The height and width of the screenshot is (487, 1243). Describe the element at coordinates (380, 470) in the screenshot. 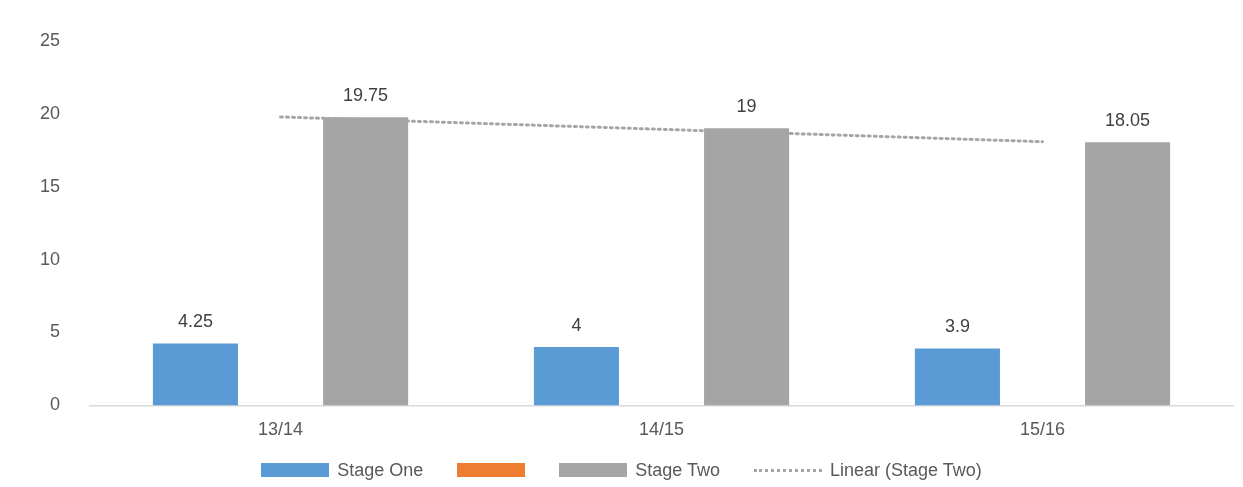

I see `legend-label: Stage One` at that location.